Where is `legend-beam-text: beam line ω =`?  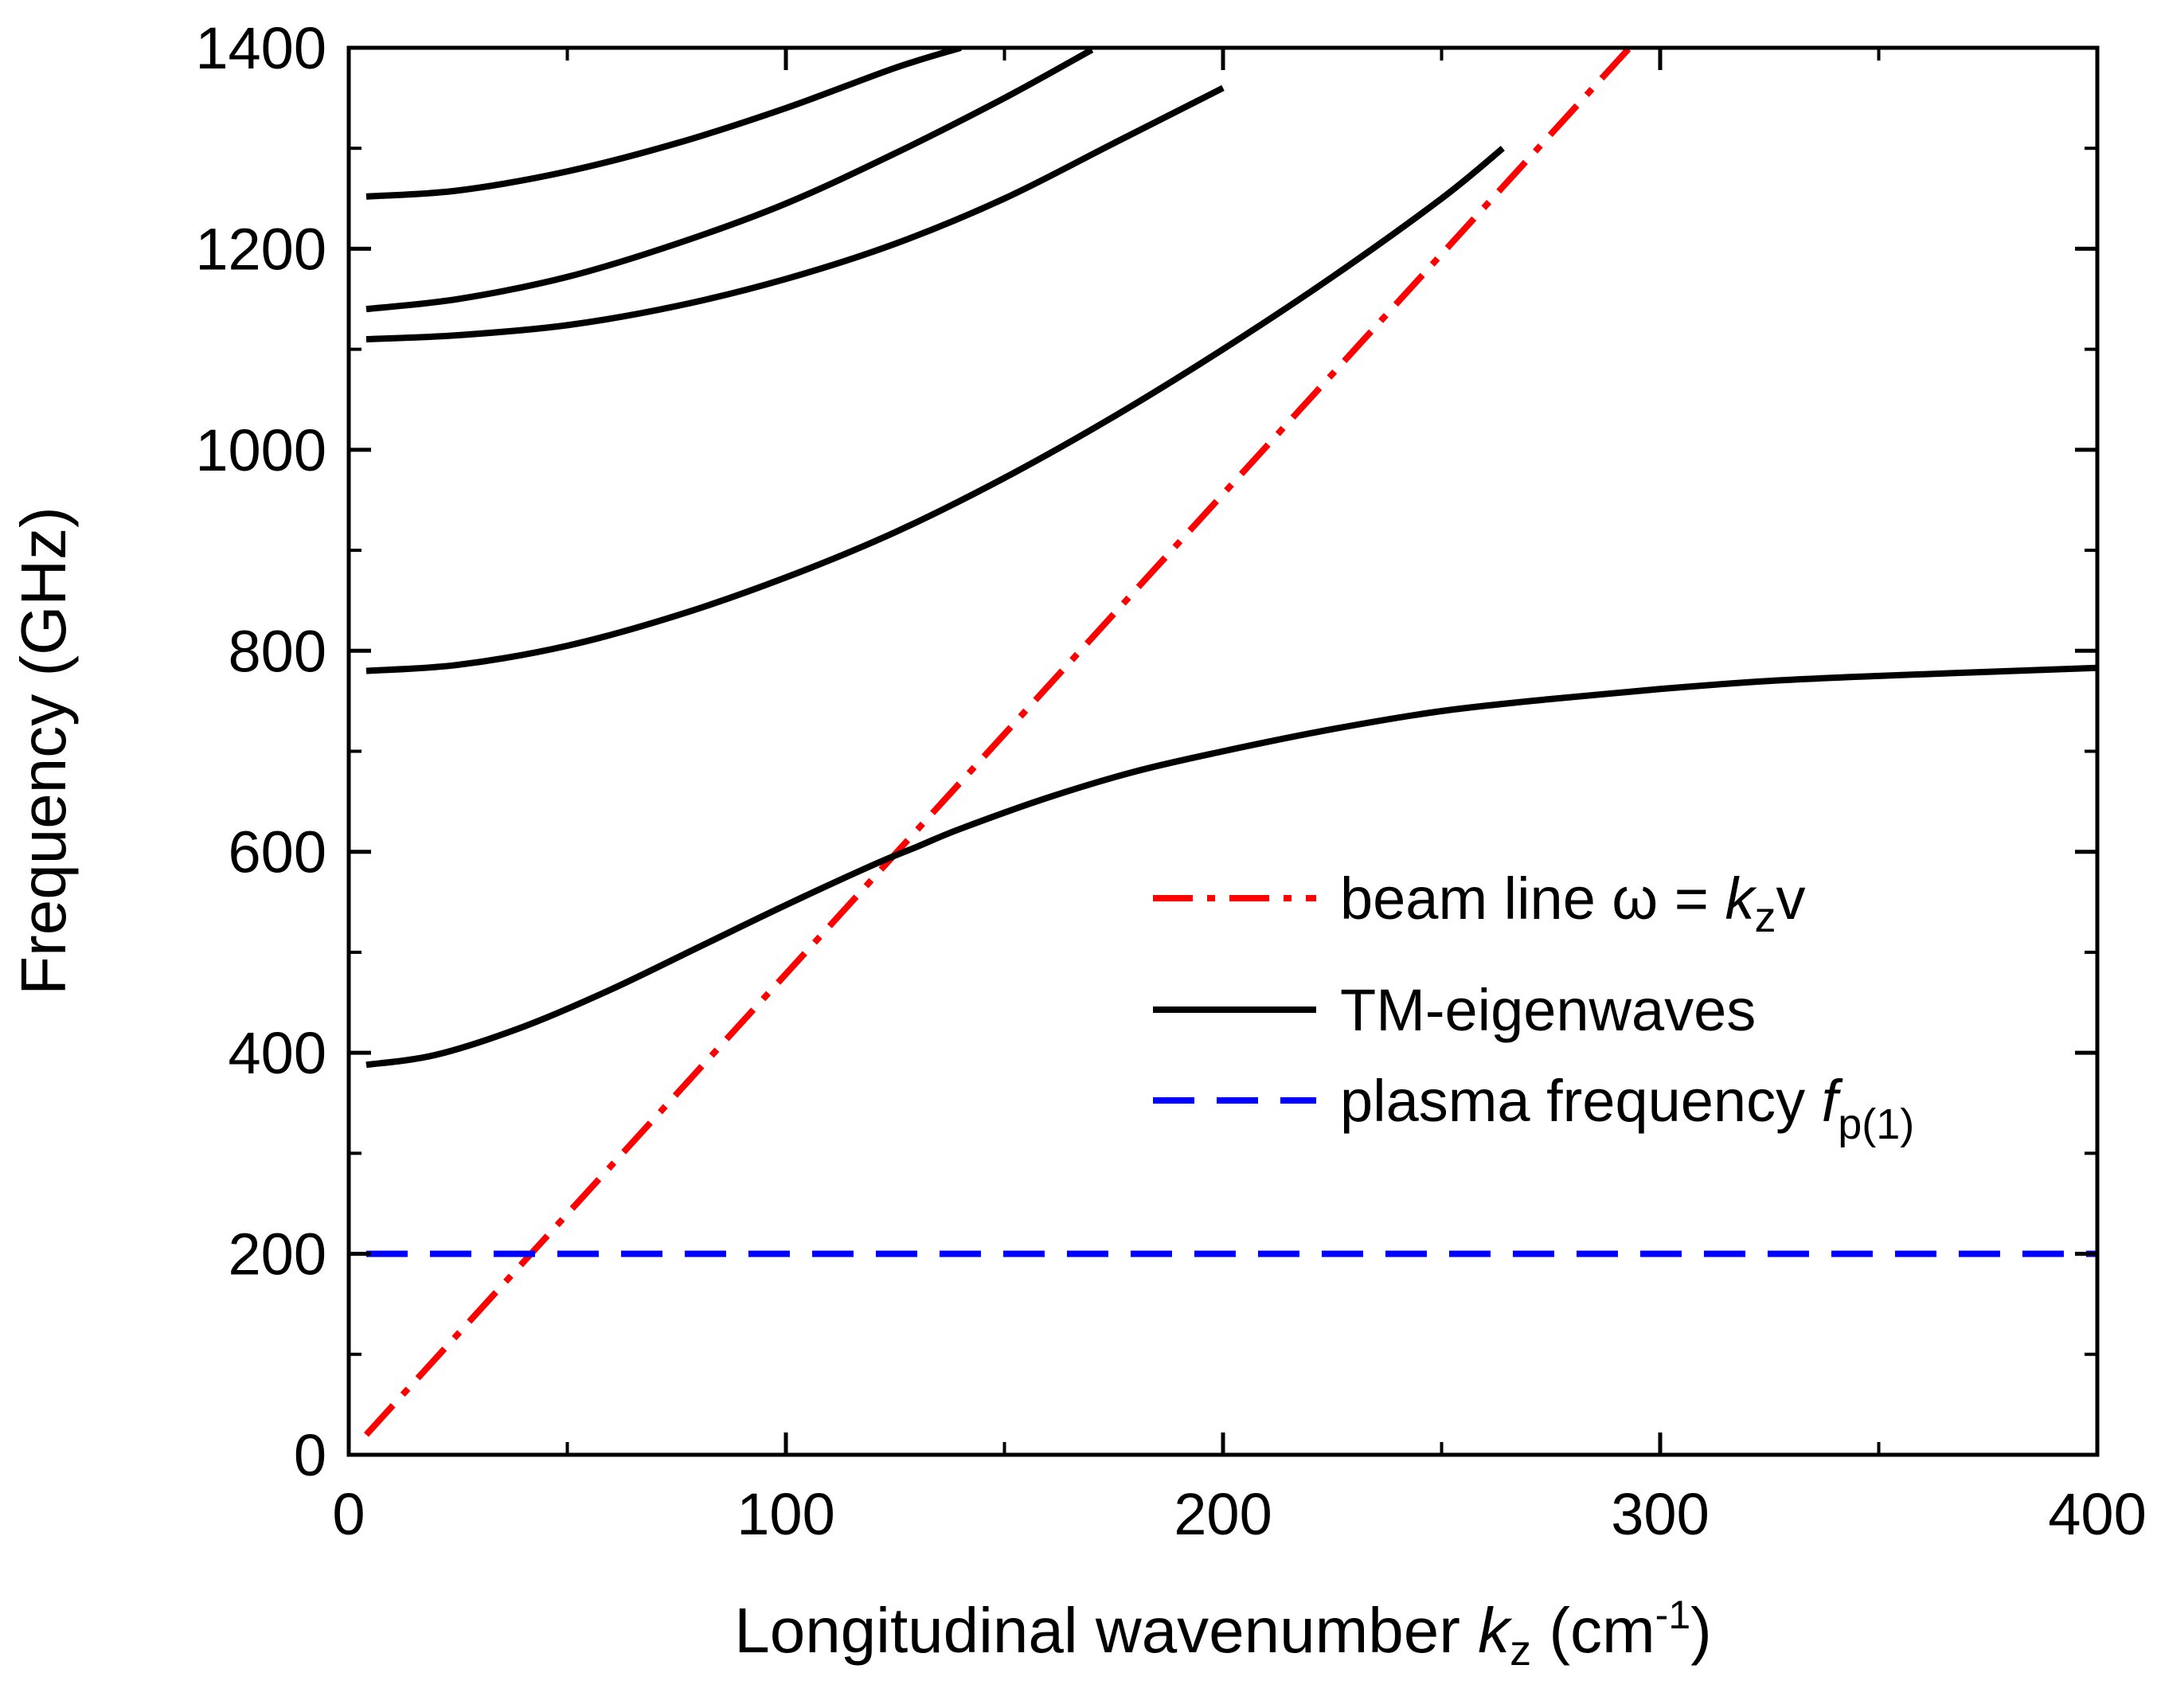
legend-beam-text: beam line ω = is located at coordinates (1532, 899).